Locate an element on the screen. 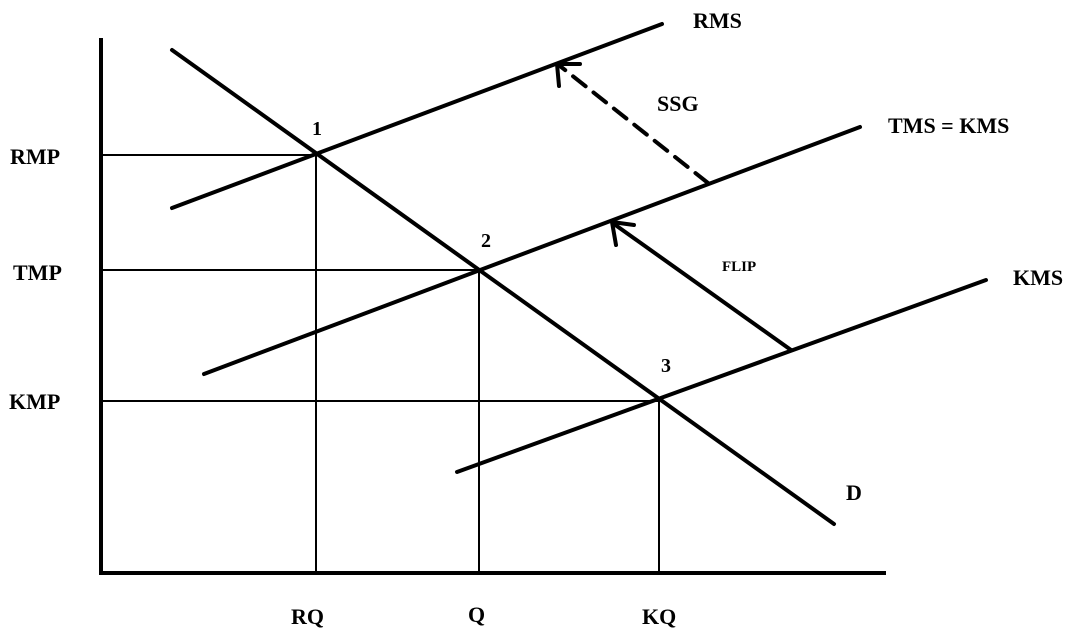  rms-supply-curve is located at coordinates (417, 116).